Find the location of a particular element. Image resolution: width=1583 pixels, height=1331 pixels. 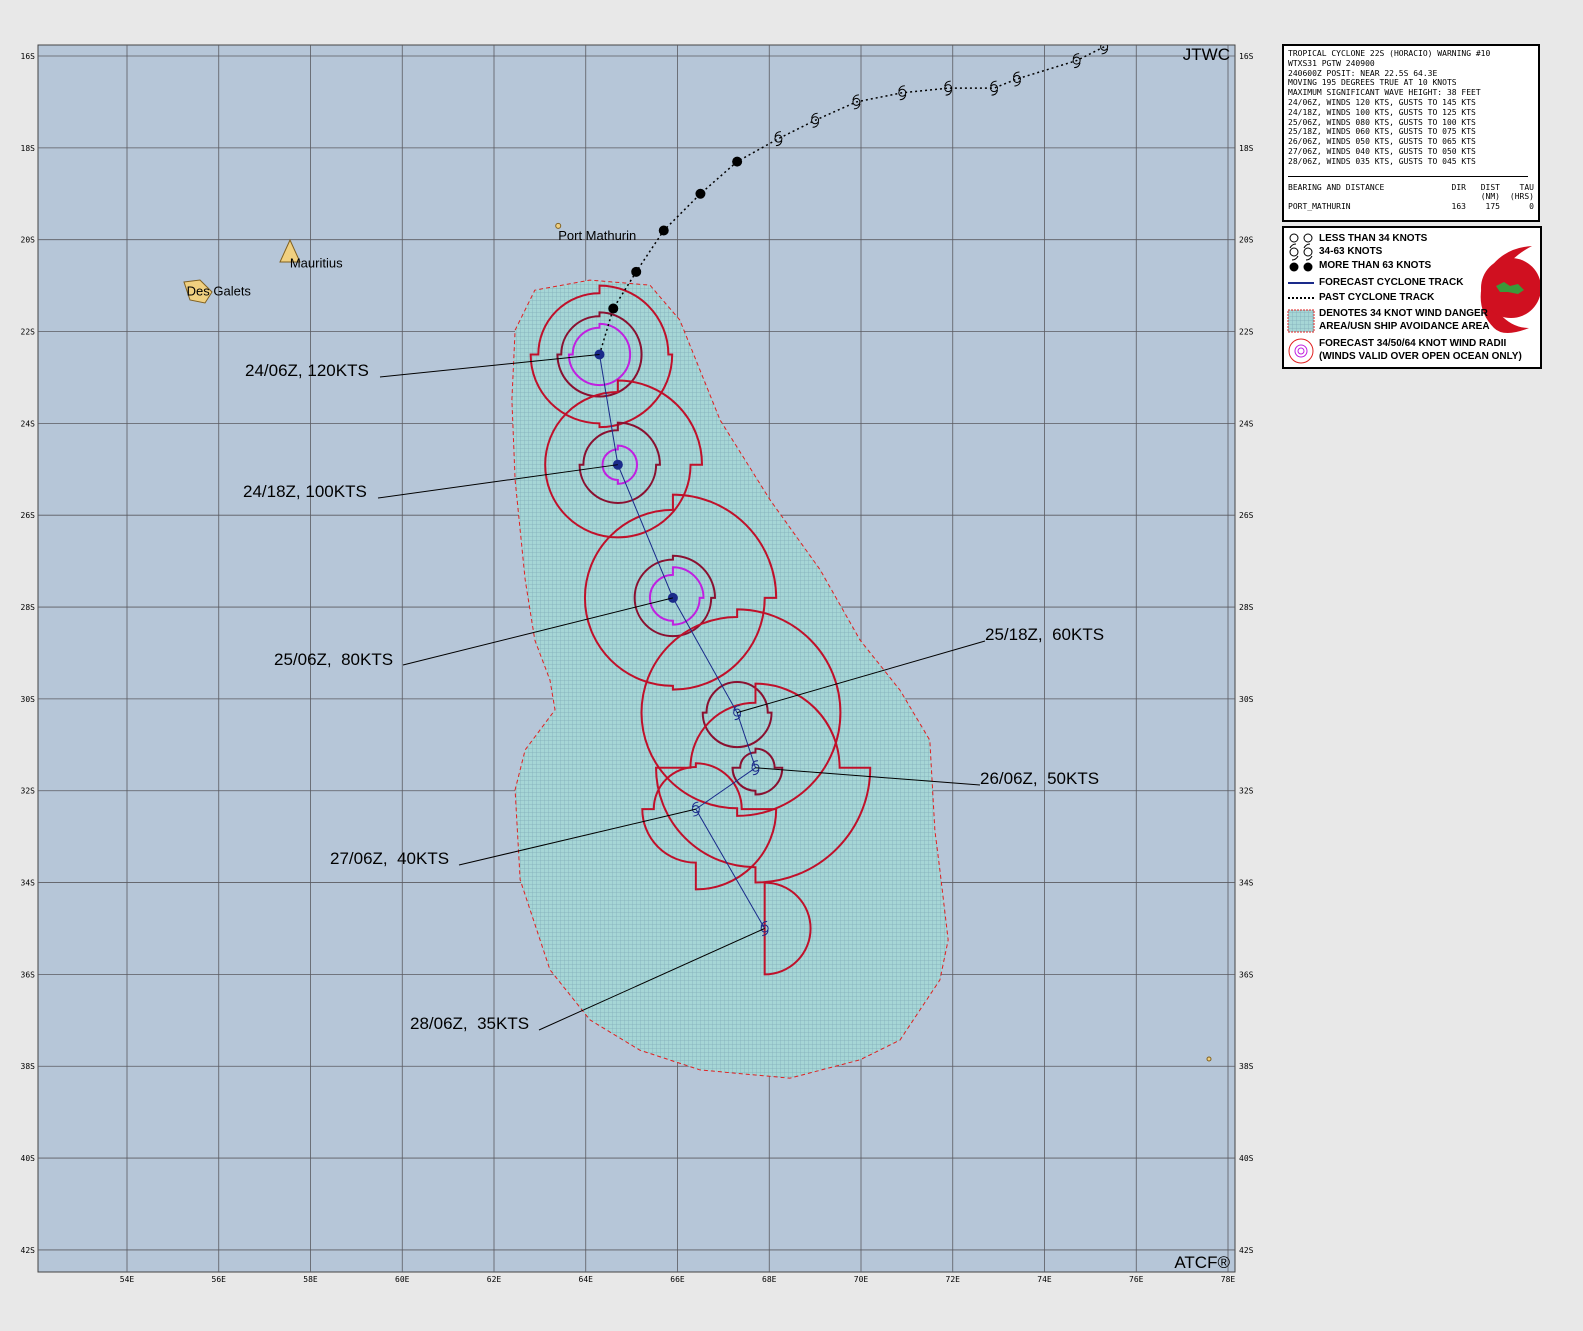

lat-tick-label-right: 34S is located at coordinates (1246, 883).